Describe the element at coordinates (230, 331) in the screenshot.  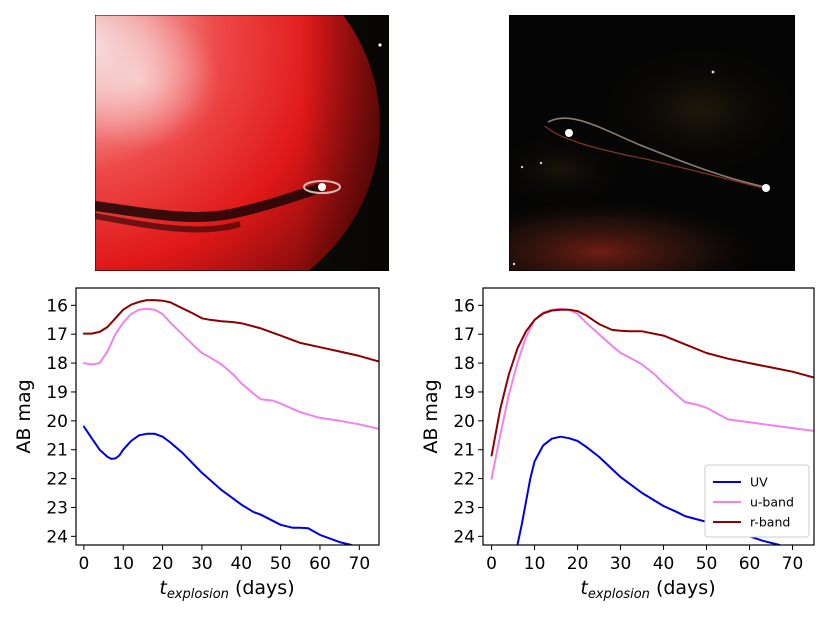
I see `left-series-r-band-line` at that location.